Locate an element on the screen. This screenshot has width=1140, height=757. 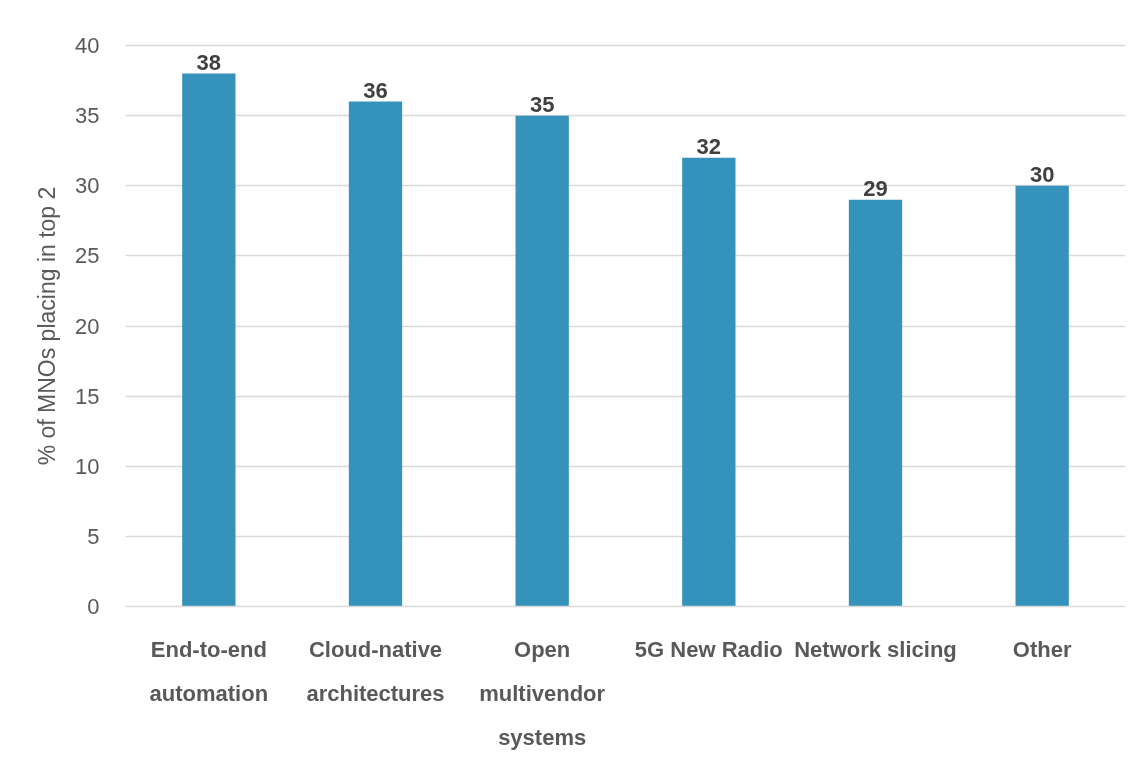
data-label: 30 is located at coordinates (1042, 174).